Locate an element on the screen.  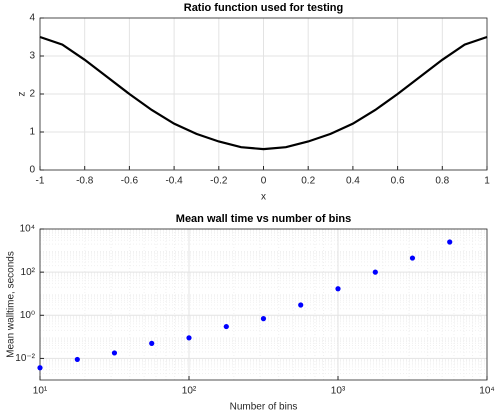
x-tick-label: -0.8 is located at coordinates (85, 181).